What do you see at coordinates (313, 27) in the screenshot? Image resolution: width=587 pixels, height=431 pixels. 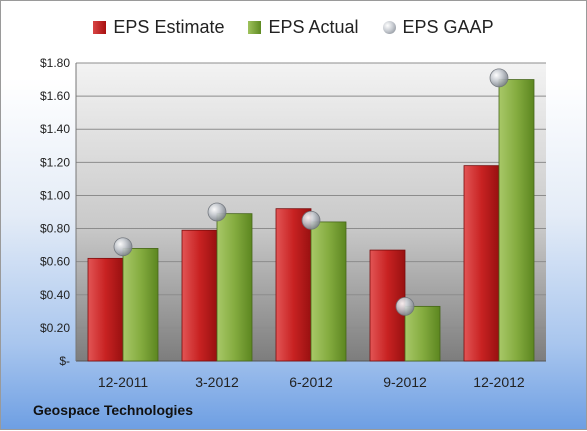 I see `legend-label-actual: EPS Actual` at bounding box center [313, 27].